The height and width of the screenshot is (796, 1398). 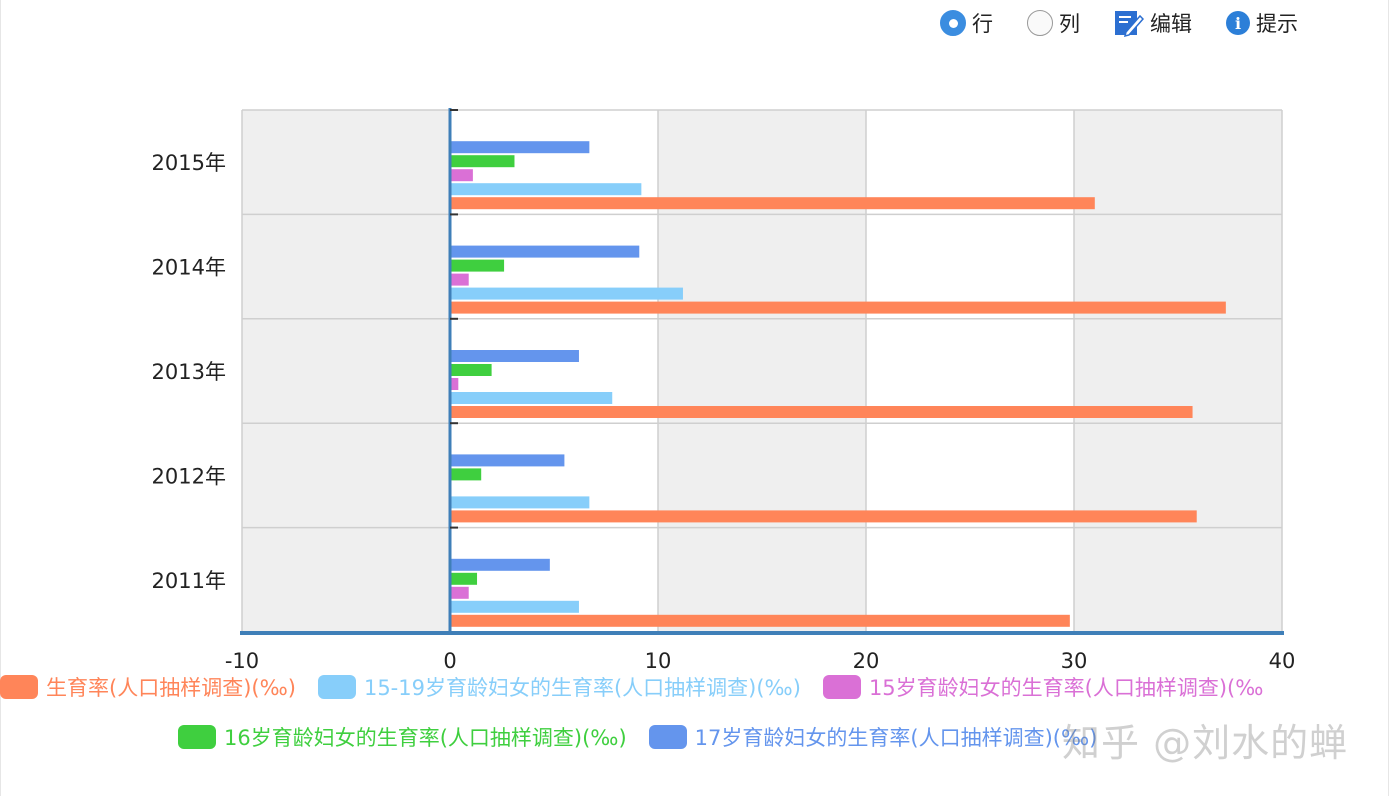 What do you see at coordinates (896, 738) in the screenshot?
I see `legend-label: 17岁育龄妇女的生育率(人口抽样调查)(‰)` at bounding box center [896, 738].